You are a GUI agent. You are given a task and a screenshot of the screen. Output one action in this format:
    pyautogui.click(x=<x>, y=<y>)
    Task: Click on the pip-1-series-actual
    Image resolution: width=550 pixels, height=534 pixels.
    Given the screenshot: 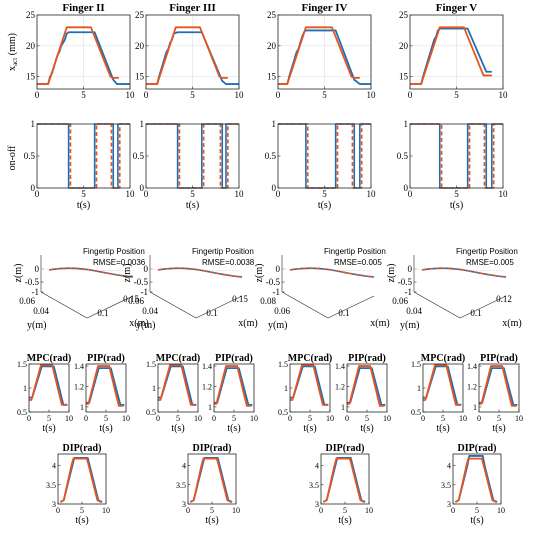 What is the action you would take?
    pyautogui.click(x=233, y=386)
    